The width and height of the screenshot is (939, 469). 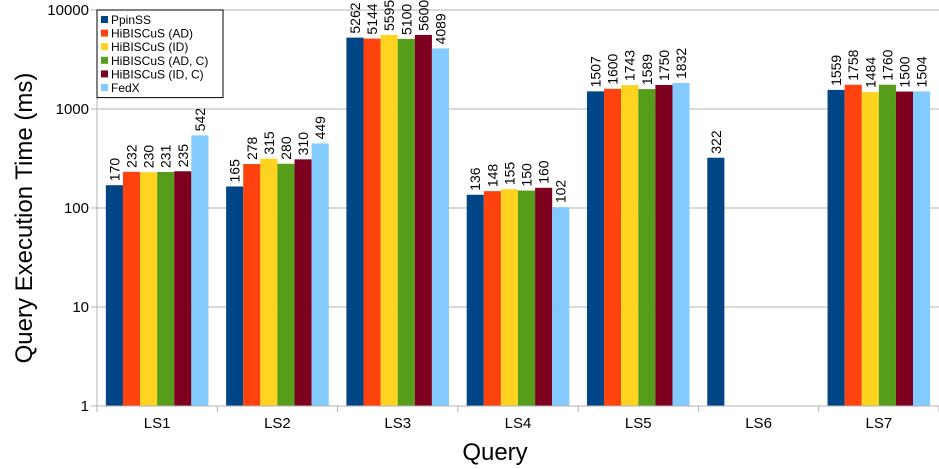 What do you see at coordinates (423, 15) in the screenshot?
I see `bar-value-label: 5600` at bounding box center [423, 15].